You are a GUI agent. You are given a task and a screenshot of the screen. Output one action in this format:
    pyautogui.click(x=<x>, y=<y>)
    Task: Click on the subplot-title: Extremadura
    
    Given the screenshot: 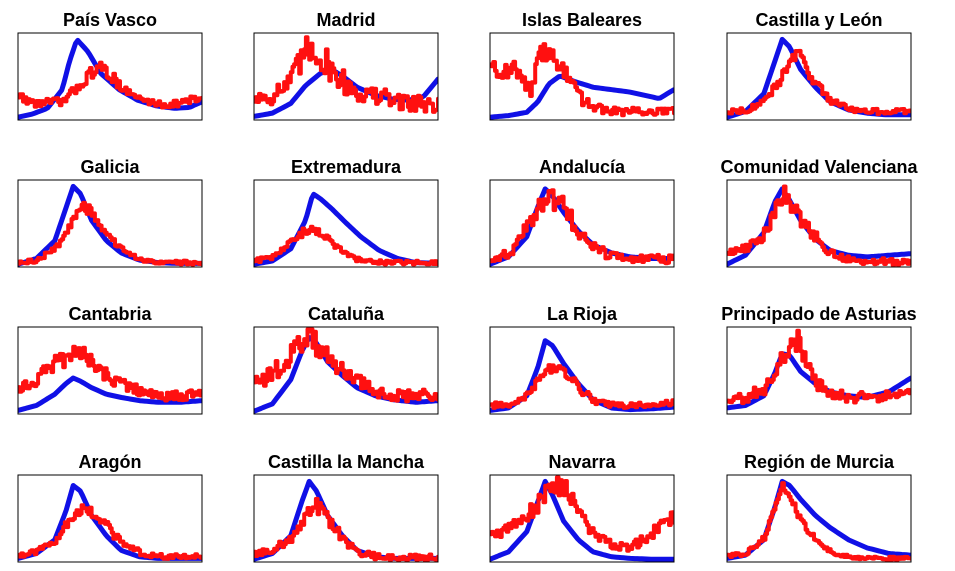 What is the action you would take?
    pyautogui.click(x=346, y=167)
    